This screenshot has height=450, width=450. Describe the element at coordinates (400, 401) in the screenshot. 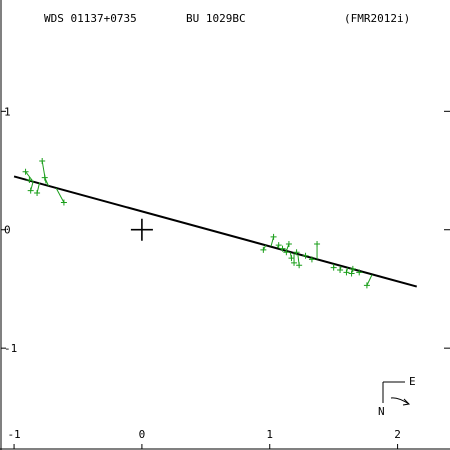

I see `compass-motion-arrow` at that location.